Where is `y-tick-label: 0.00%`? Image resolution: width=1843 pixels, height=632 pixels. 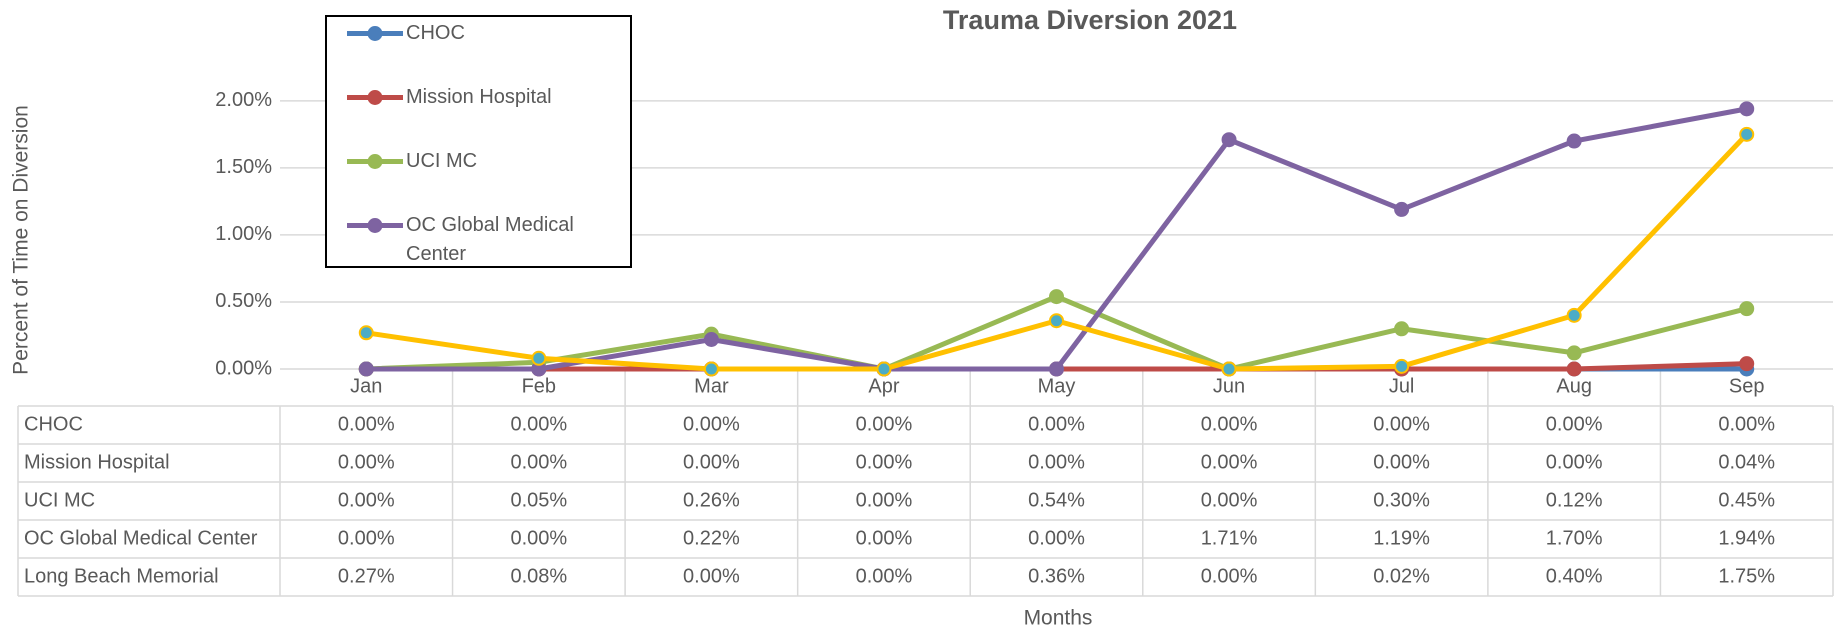
y-tick-label: 0.00% is located at coordinates (243, 368).